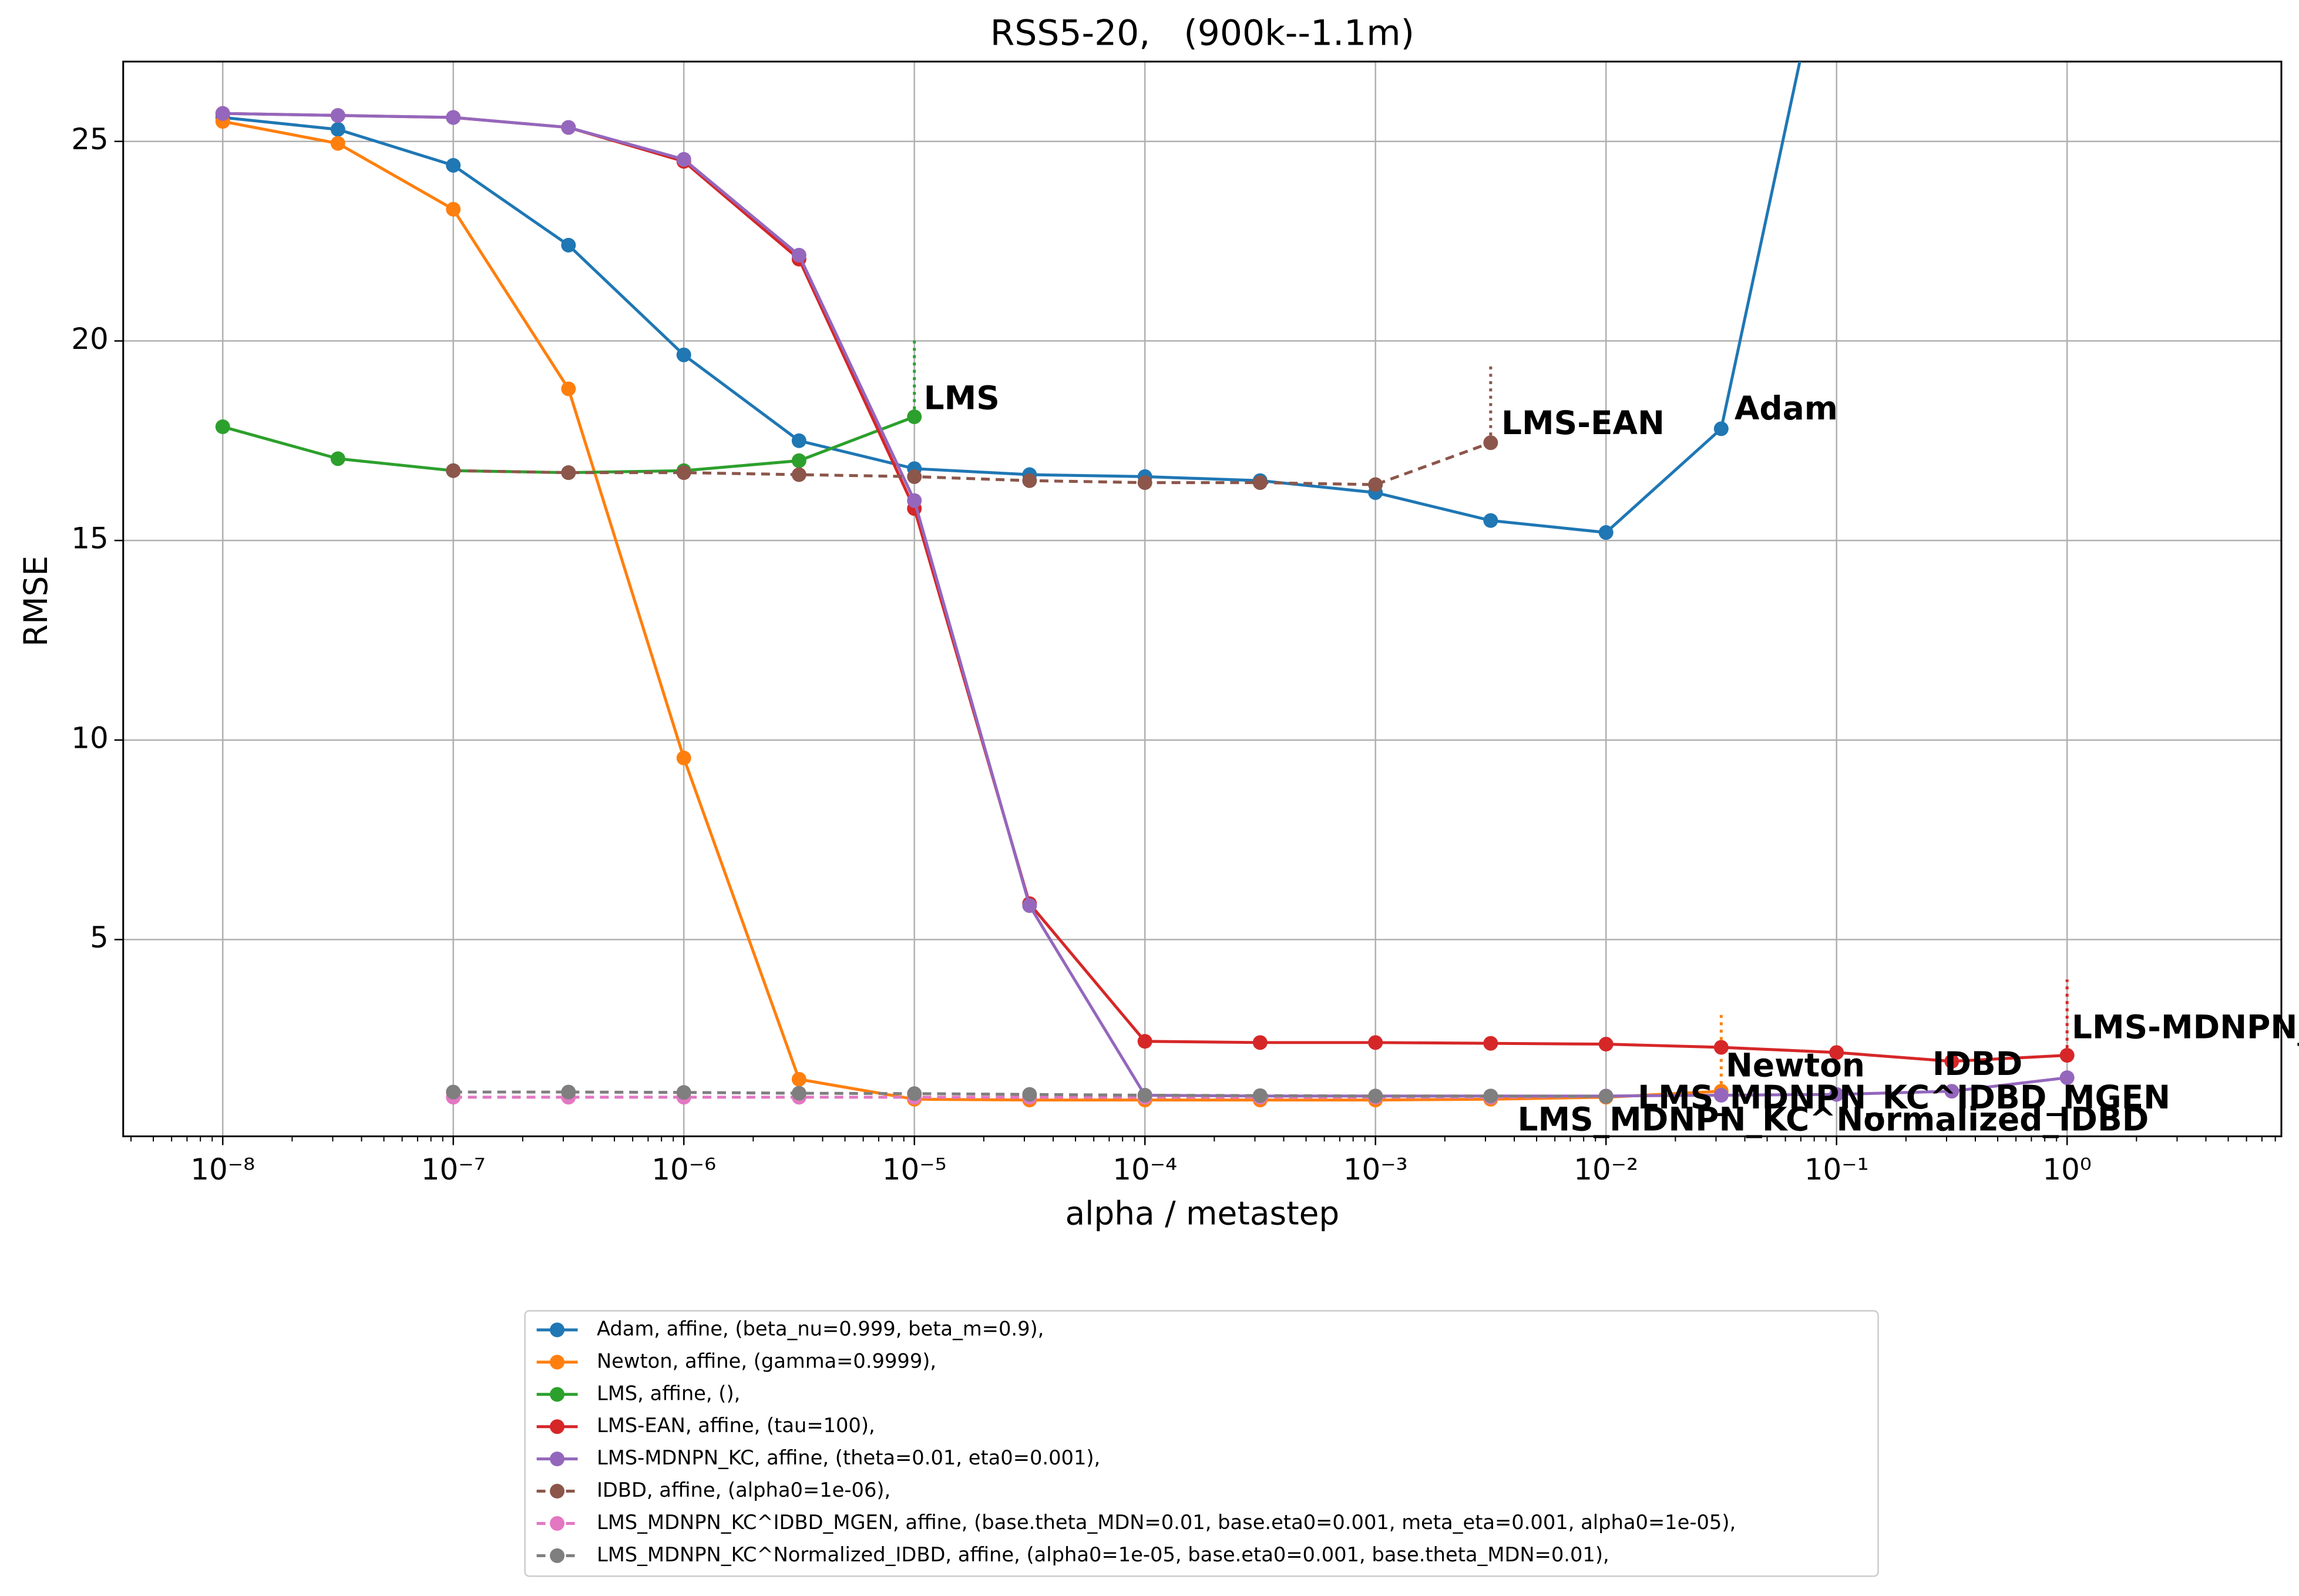 Image resolution: width=2299 pixels, height=1596 pixels. I want to click on y-tick-label: 25, so click(90, 139).